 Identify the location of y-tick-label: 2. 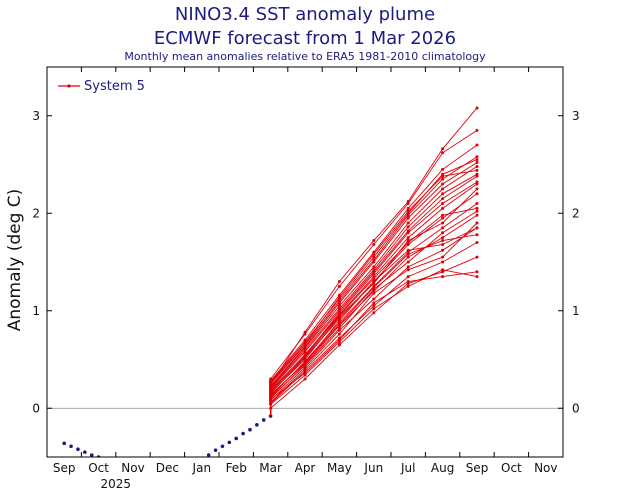
(36, 213).